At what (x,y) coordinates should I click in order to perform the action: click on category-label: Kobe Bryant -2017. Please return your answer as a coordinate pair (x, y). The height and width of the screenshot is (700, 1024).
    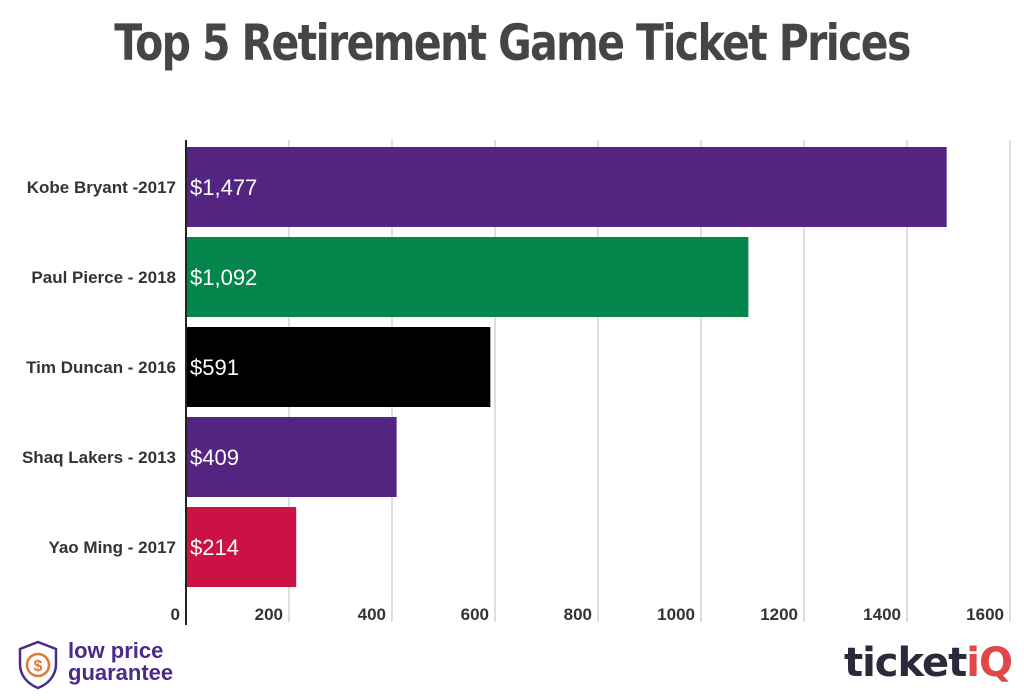
    Looking at the image, I should click on (101, 187).